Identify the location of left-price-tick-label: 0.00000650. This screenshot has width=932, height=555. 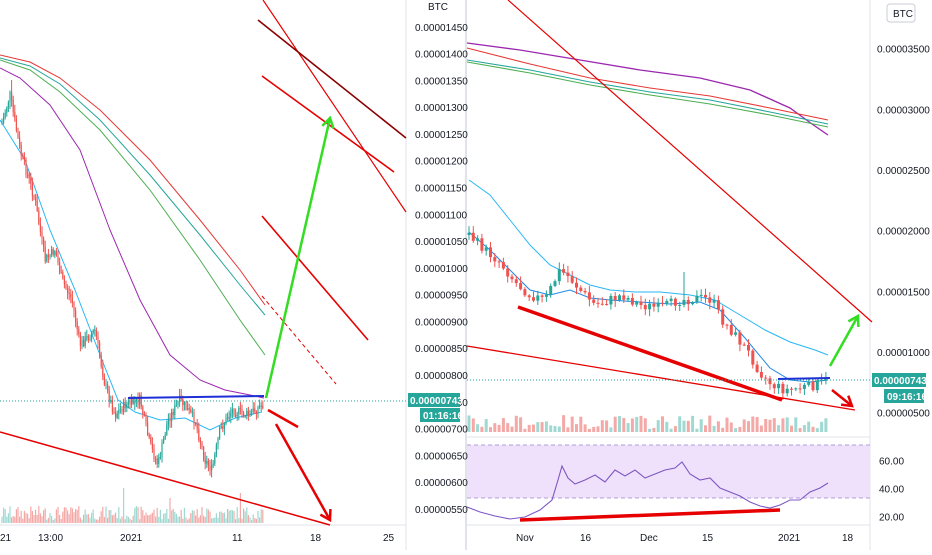
(441, 456).